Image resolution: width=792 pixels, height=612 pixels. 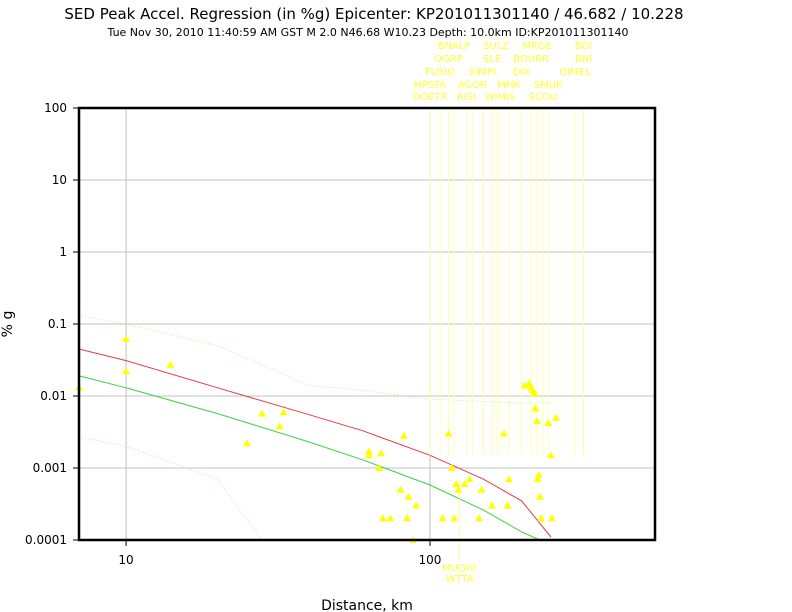 I want to click on station-label: SMUK, so click(x=548, y=85).